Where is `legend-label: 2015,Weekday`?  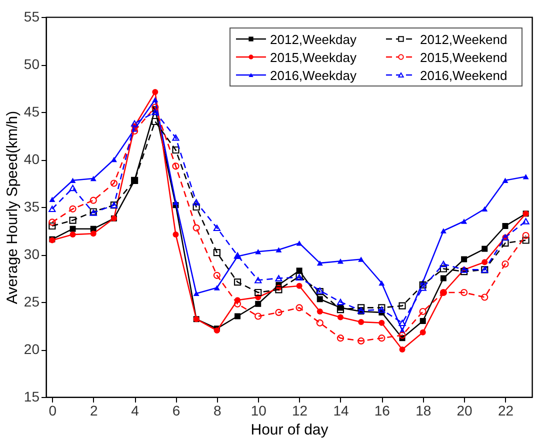
legend-label: 2015,Weekday is located at coordinates (313, 57).